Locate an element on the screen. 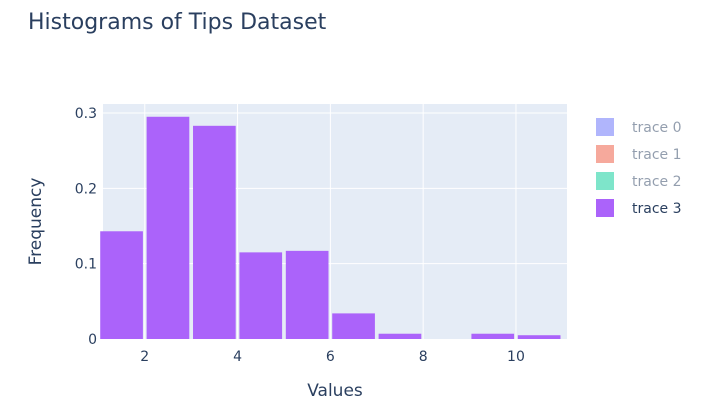 The width and height of the screenshot is (715, 407). legend-label: trace 3 is located at coordinates (657, 209).